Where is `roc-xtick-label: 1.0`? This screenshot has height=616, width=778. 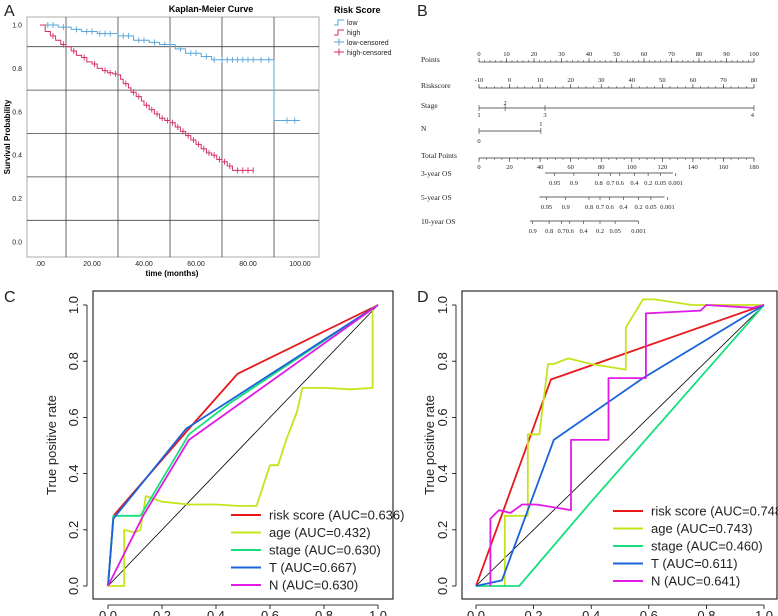
roc-xtick-label: 1.0 is located at coordinates (378, 612).